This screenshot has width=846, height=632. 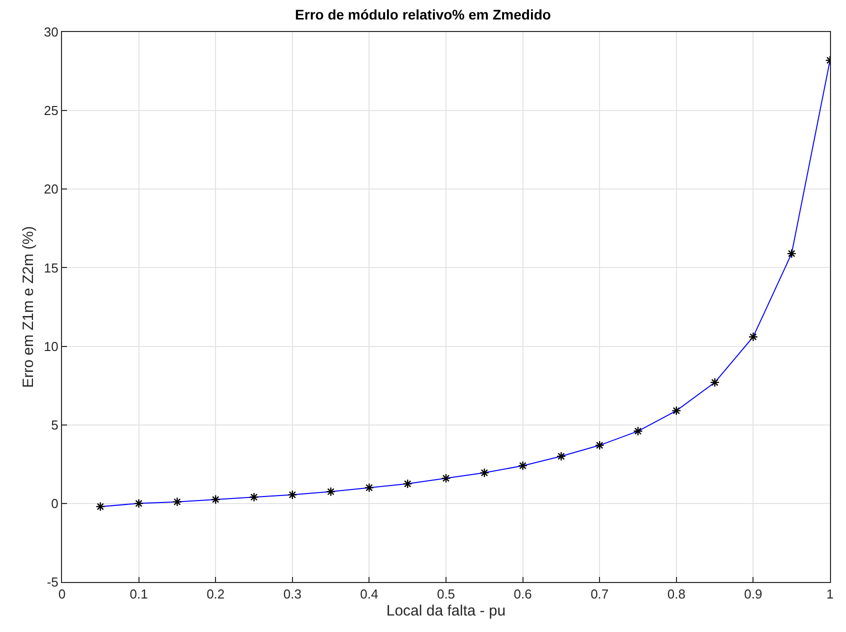 I want to click on y-tick-label: 20, so click(x=51, y=189).